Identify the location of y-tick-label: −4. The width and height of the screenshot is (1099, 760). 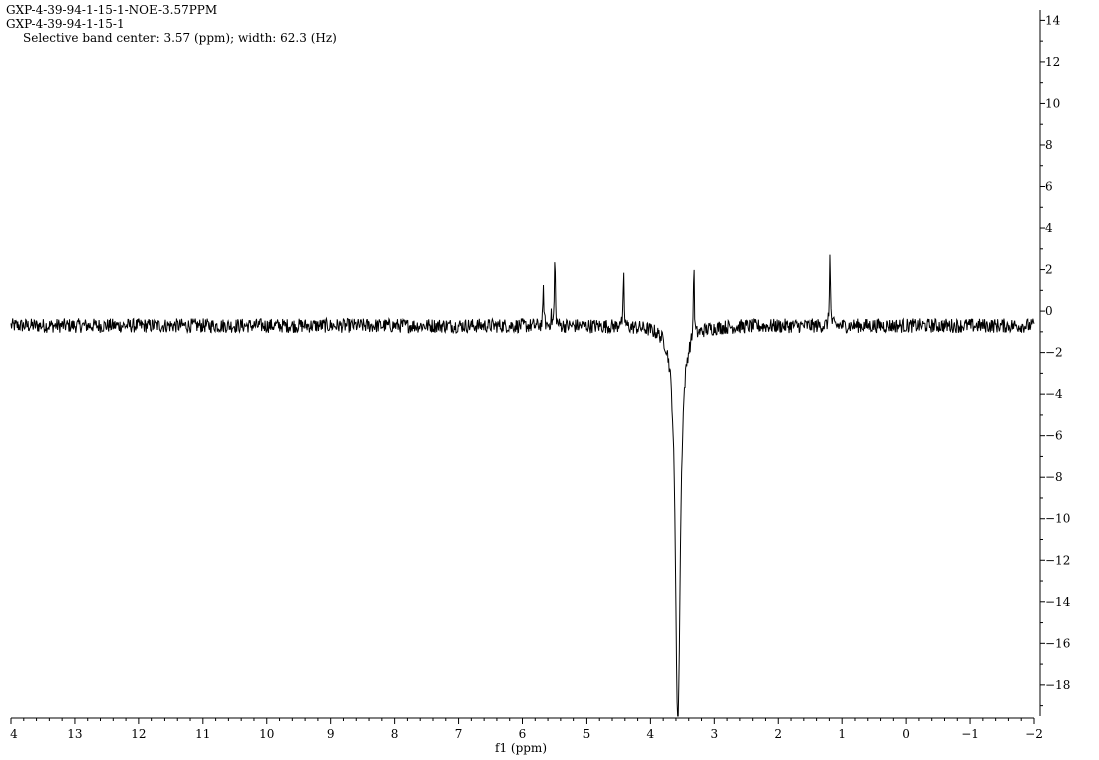
(1054, 394).